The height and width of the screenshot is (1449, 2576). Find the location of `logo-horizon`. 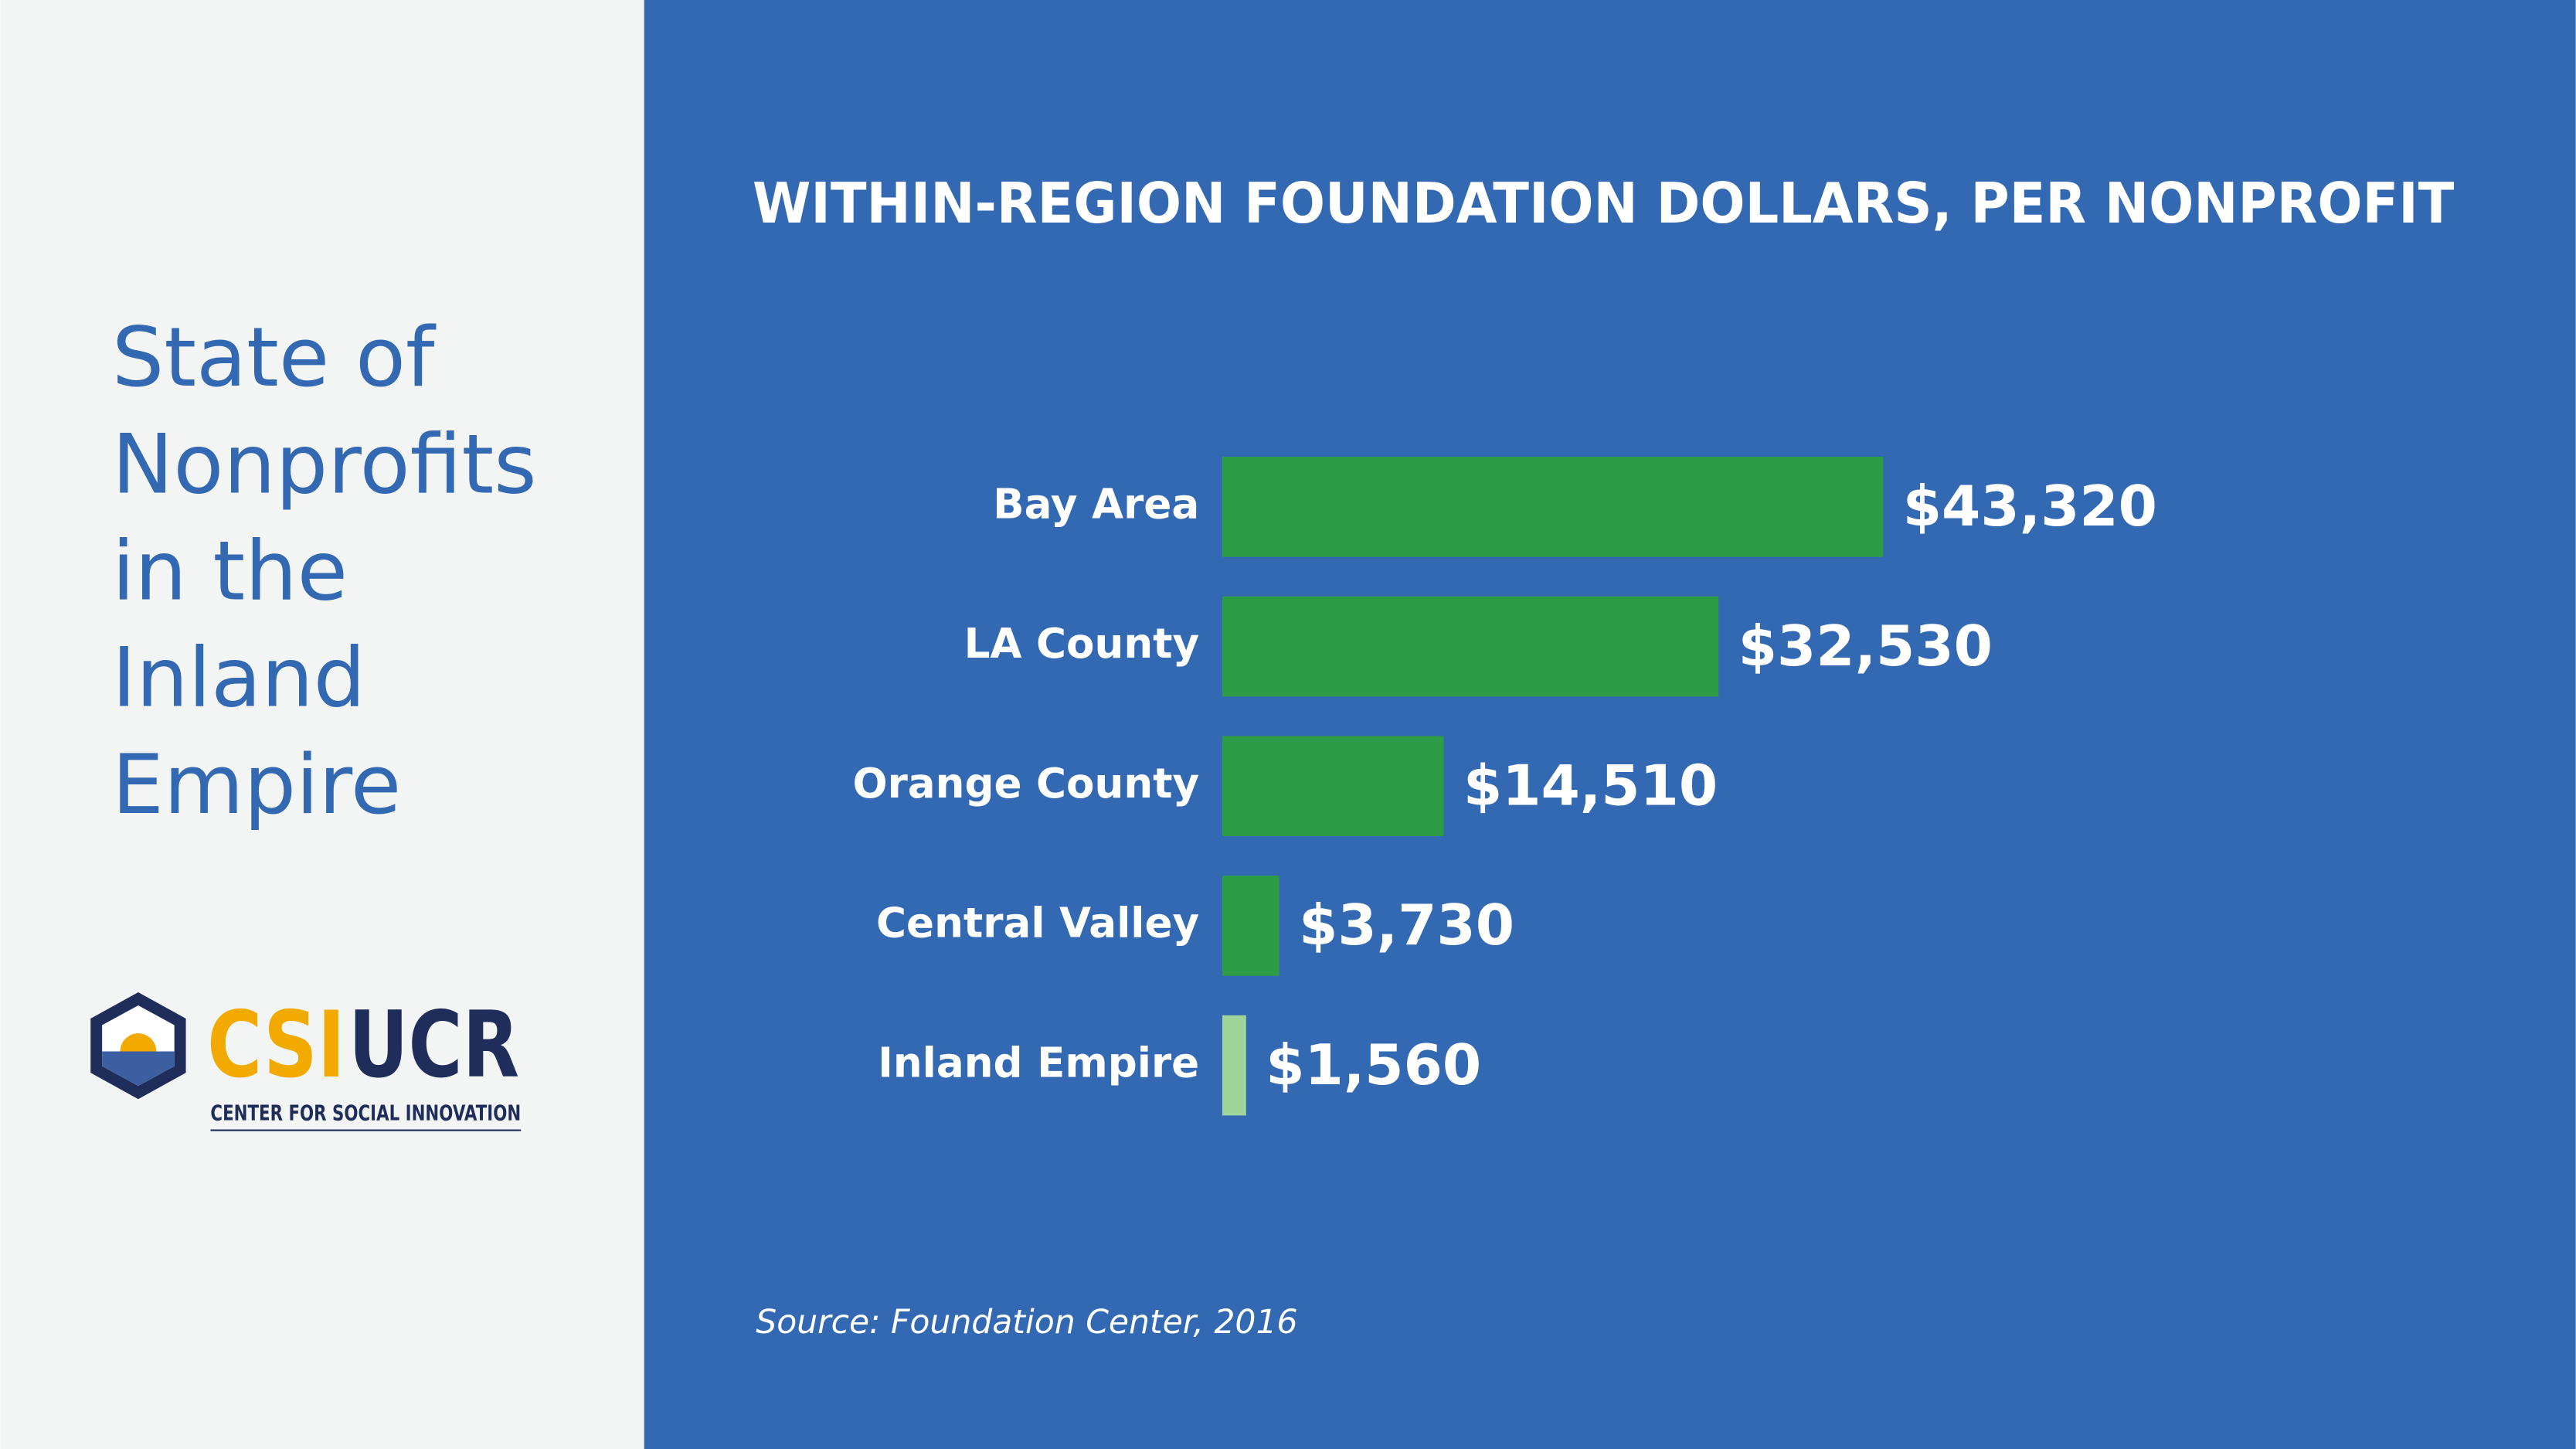

logo-horizon is located at coordinates (138, 1069).